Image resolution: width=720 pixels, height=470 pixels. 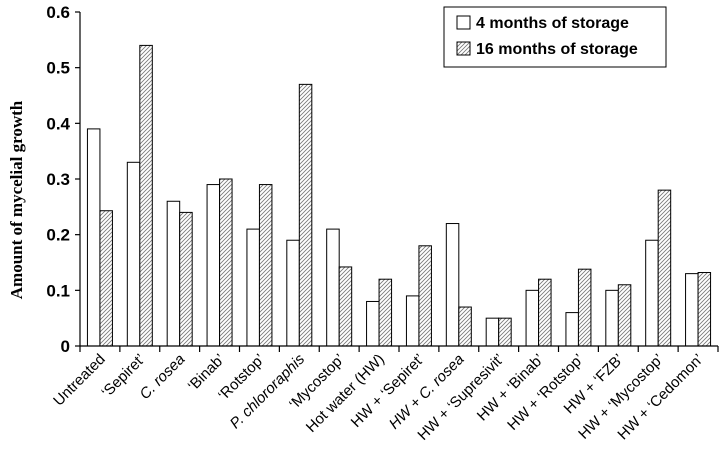 I want to click on legend-swatch-16-months, so click(x=463, y=48).